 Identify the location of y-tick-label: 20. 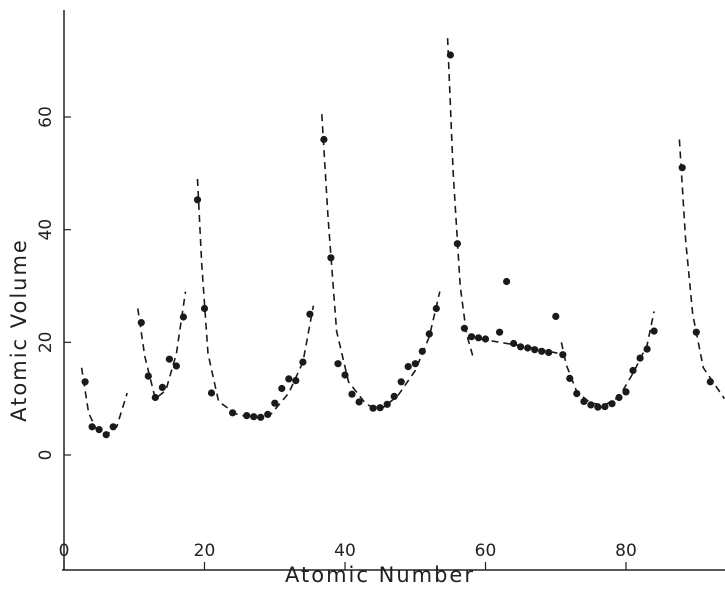
(46, 343).